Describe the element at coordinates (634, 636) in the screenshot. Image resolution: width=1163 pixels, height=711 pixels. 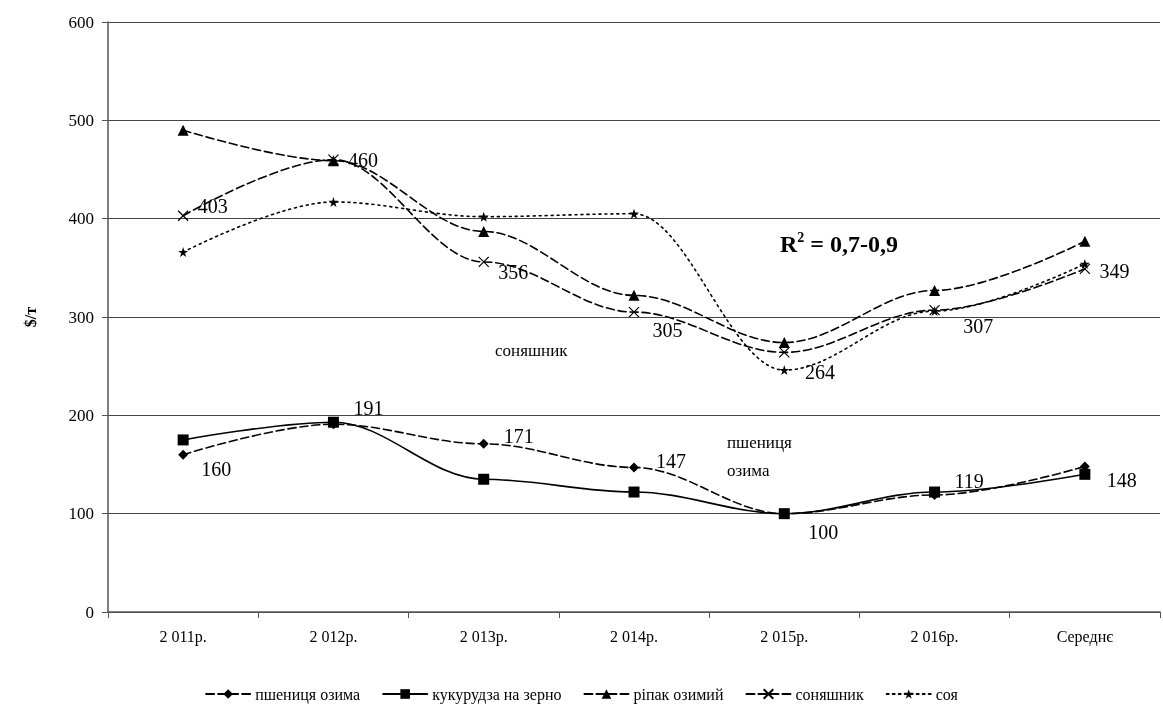
I see `x-tick-label: 2 014р.` at that location.